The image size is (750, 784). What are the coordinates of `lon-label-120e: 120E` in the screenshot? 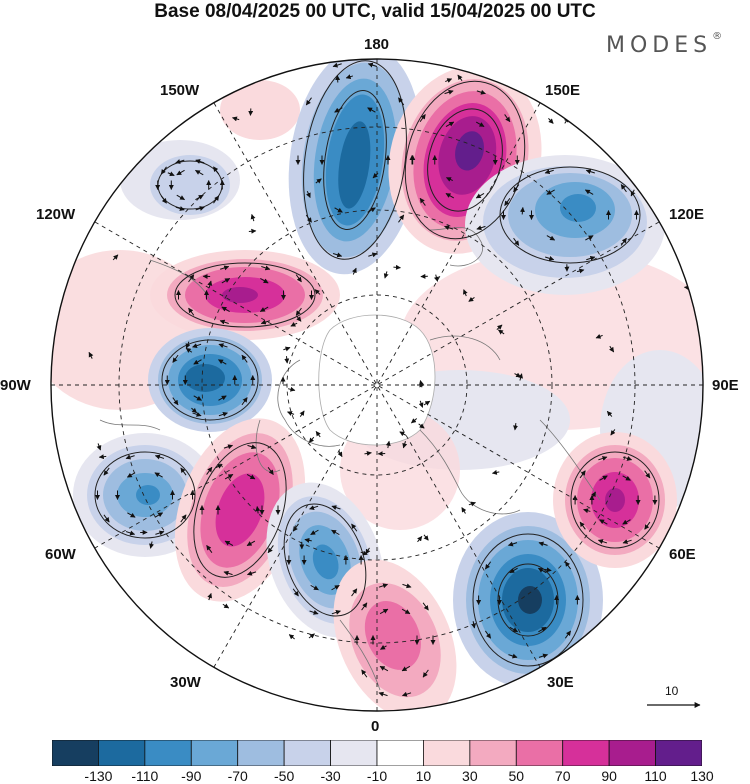 It's located at (686, 214).